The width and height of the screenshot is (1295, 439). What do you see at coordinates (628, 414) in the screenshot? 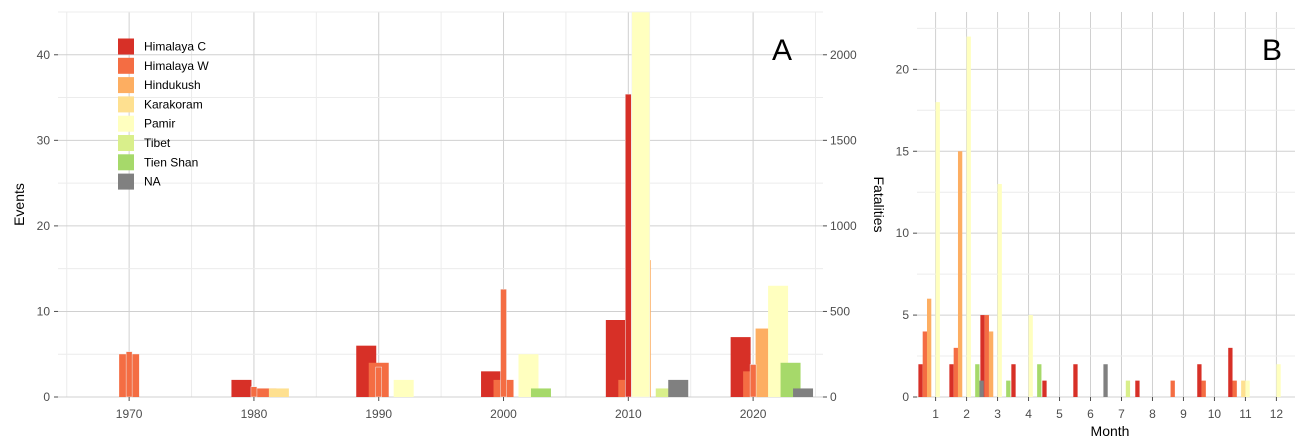
I see `x-tick-label: 2010` at bounding box center [628, 414].